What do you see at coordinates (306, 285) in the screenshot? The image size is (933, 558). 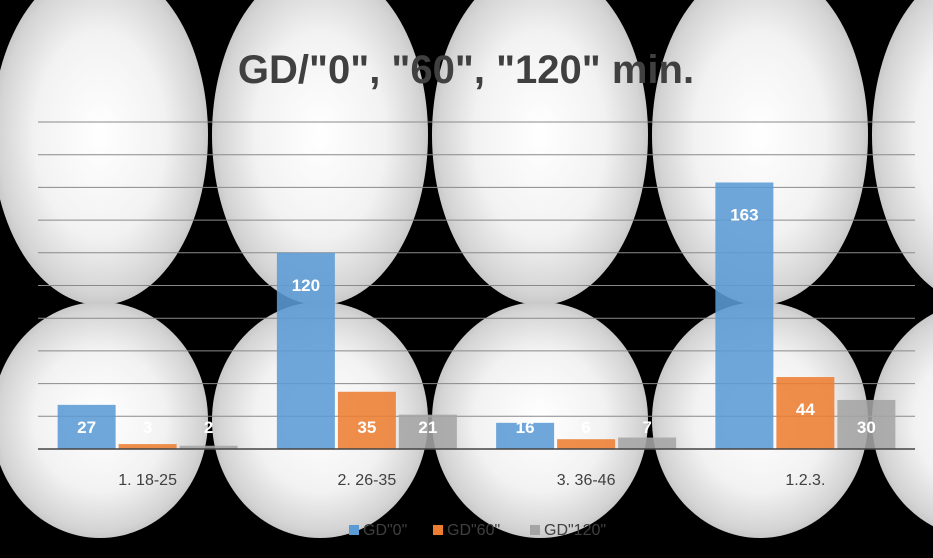 I see `data-label: 120` at bounding box center [306, 285].